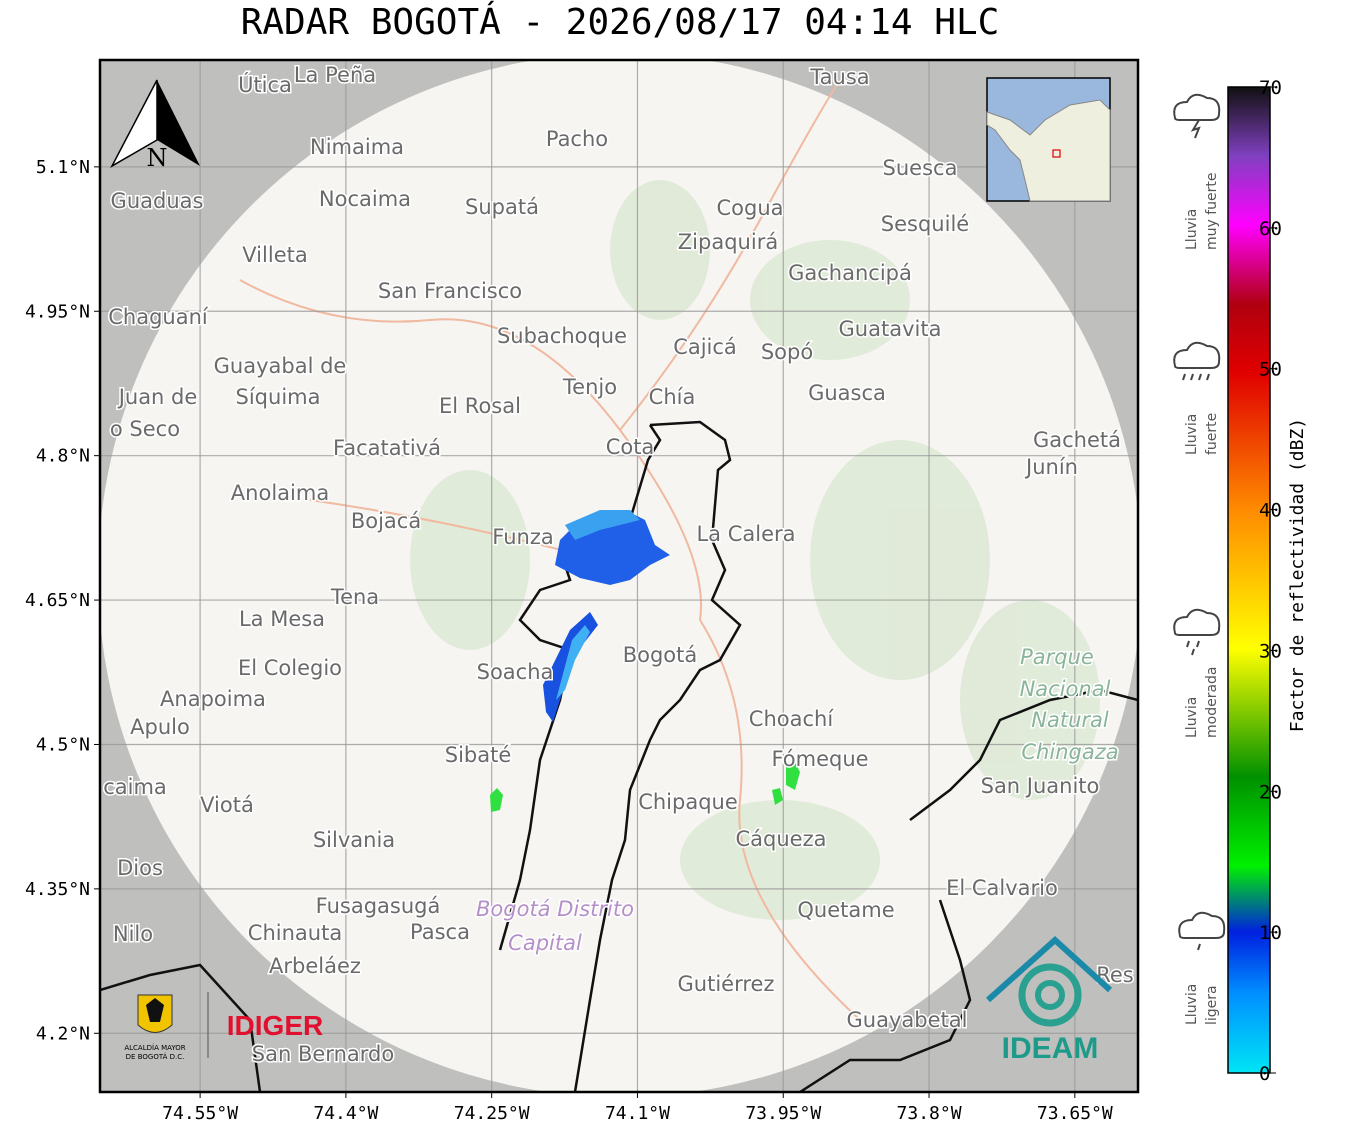 The width and height of the screenshot is (1349, 1139). What do you see at coordinates (1212, 434) in the screenshot?
I see `rain-category-line: fuerte` at bounding box center [1212, 434].